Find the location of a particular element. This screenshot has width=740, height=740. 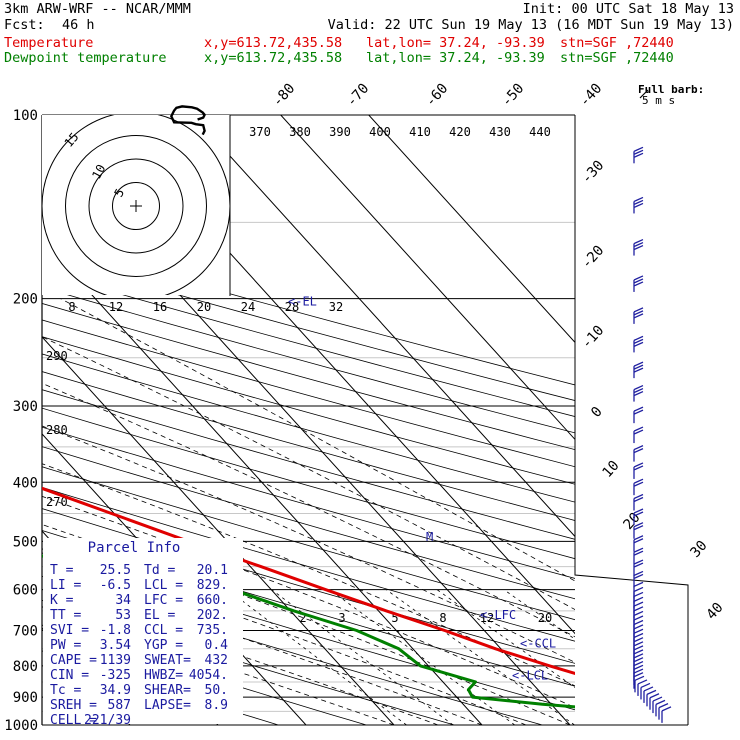

parcel-param-value: 660. is located at coordinates (212, 600).